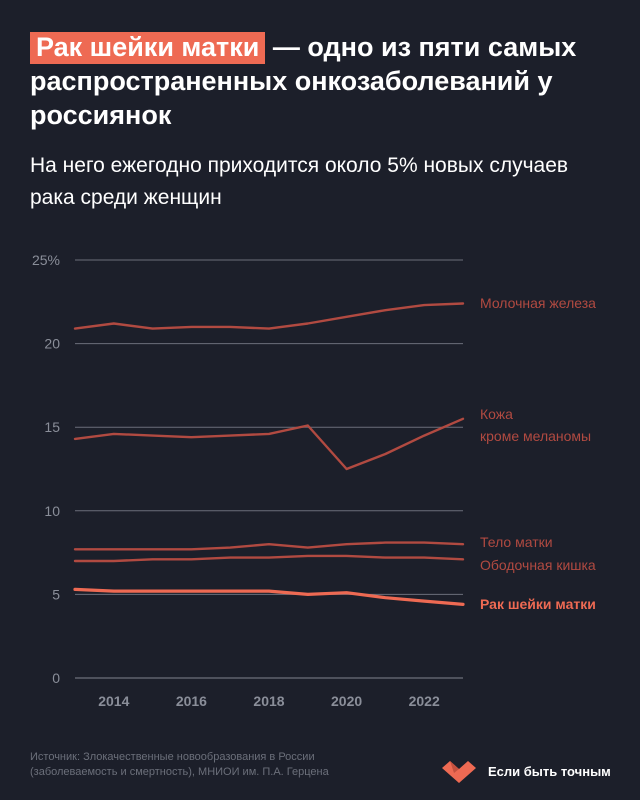 The height and width of the screenshot is (800, 640). Describe the element at coordinates (424, 701) in the screenshot. I see `x-tick-label: 2022` at that location.